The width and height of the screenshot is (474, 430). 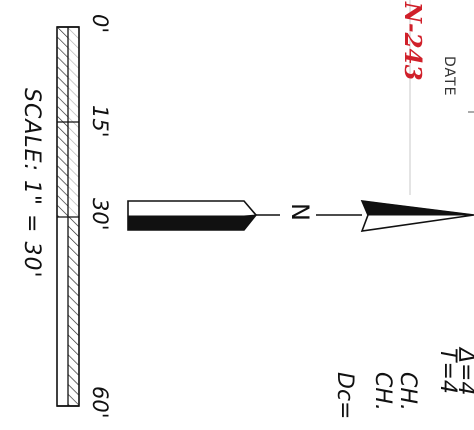 I want to click on graphic-scale-bar, so click(x=68, y=216).